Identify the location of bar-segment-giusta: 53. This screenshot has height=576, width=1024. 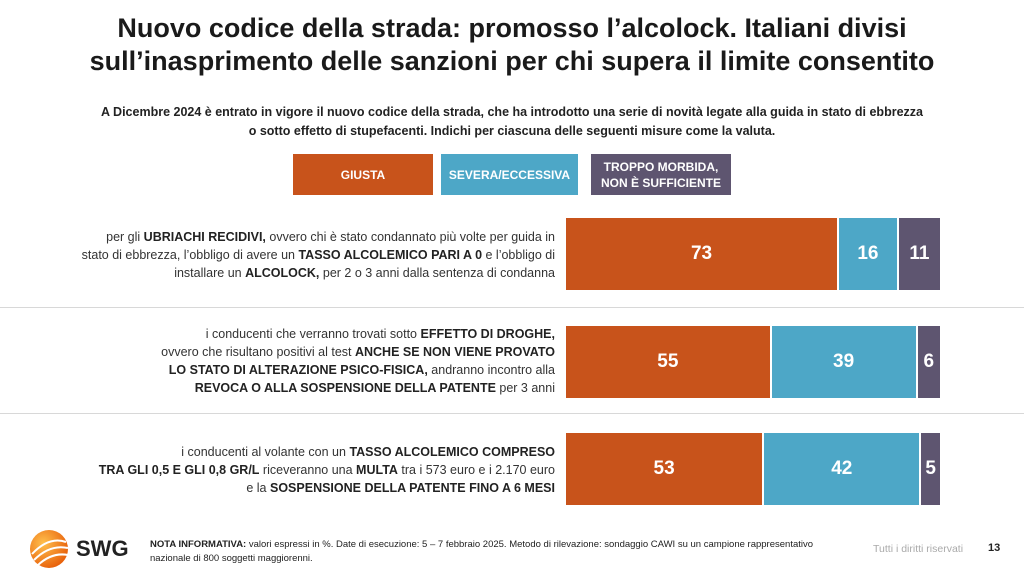
(665, 469).